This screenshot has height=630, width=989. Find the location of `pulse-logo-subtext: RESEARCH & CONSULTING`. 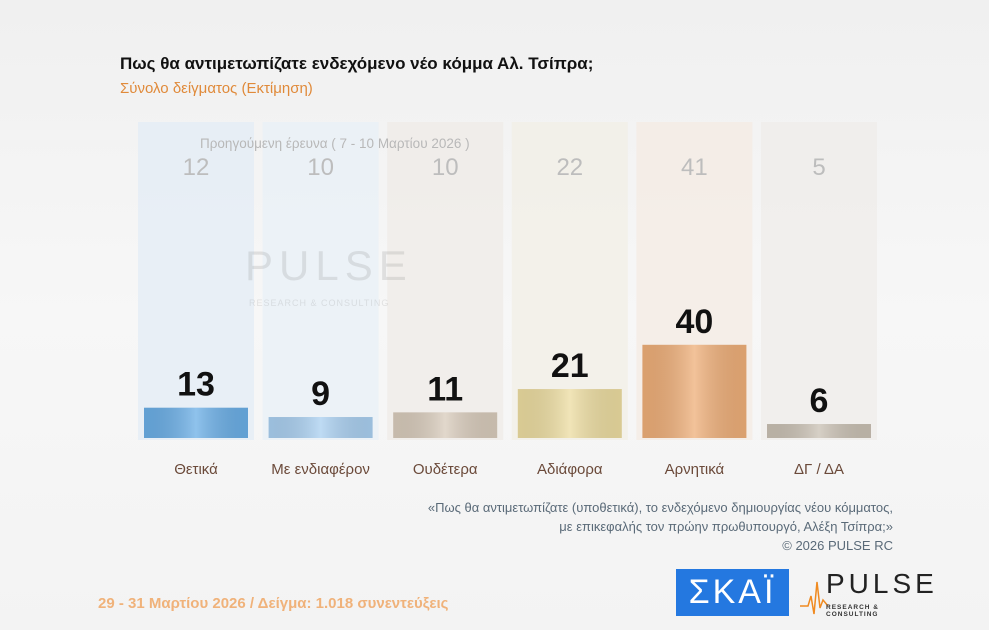

pulse-logo-subtext: RESEARCH & CONSULTING is located at coordinates (852, 611).